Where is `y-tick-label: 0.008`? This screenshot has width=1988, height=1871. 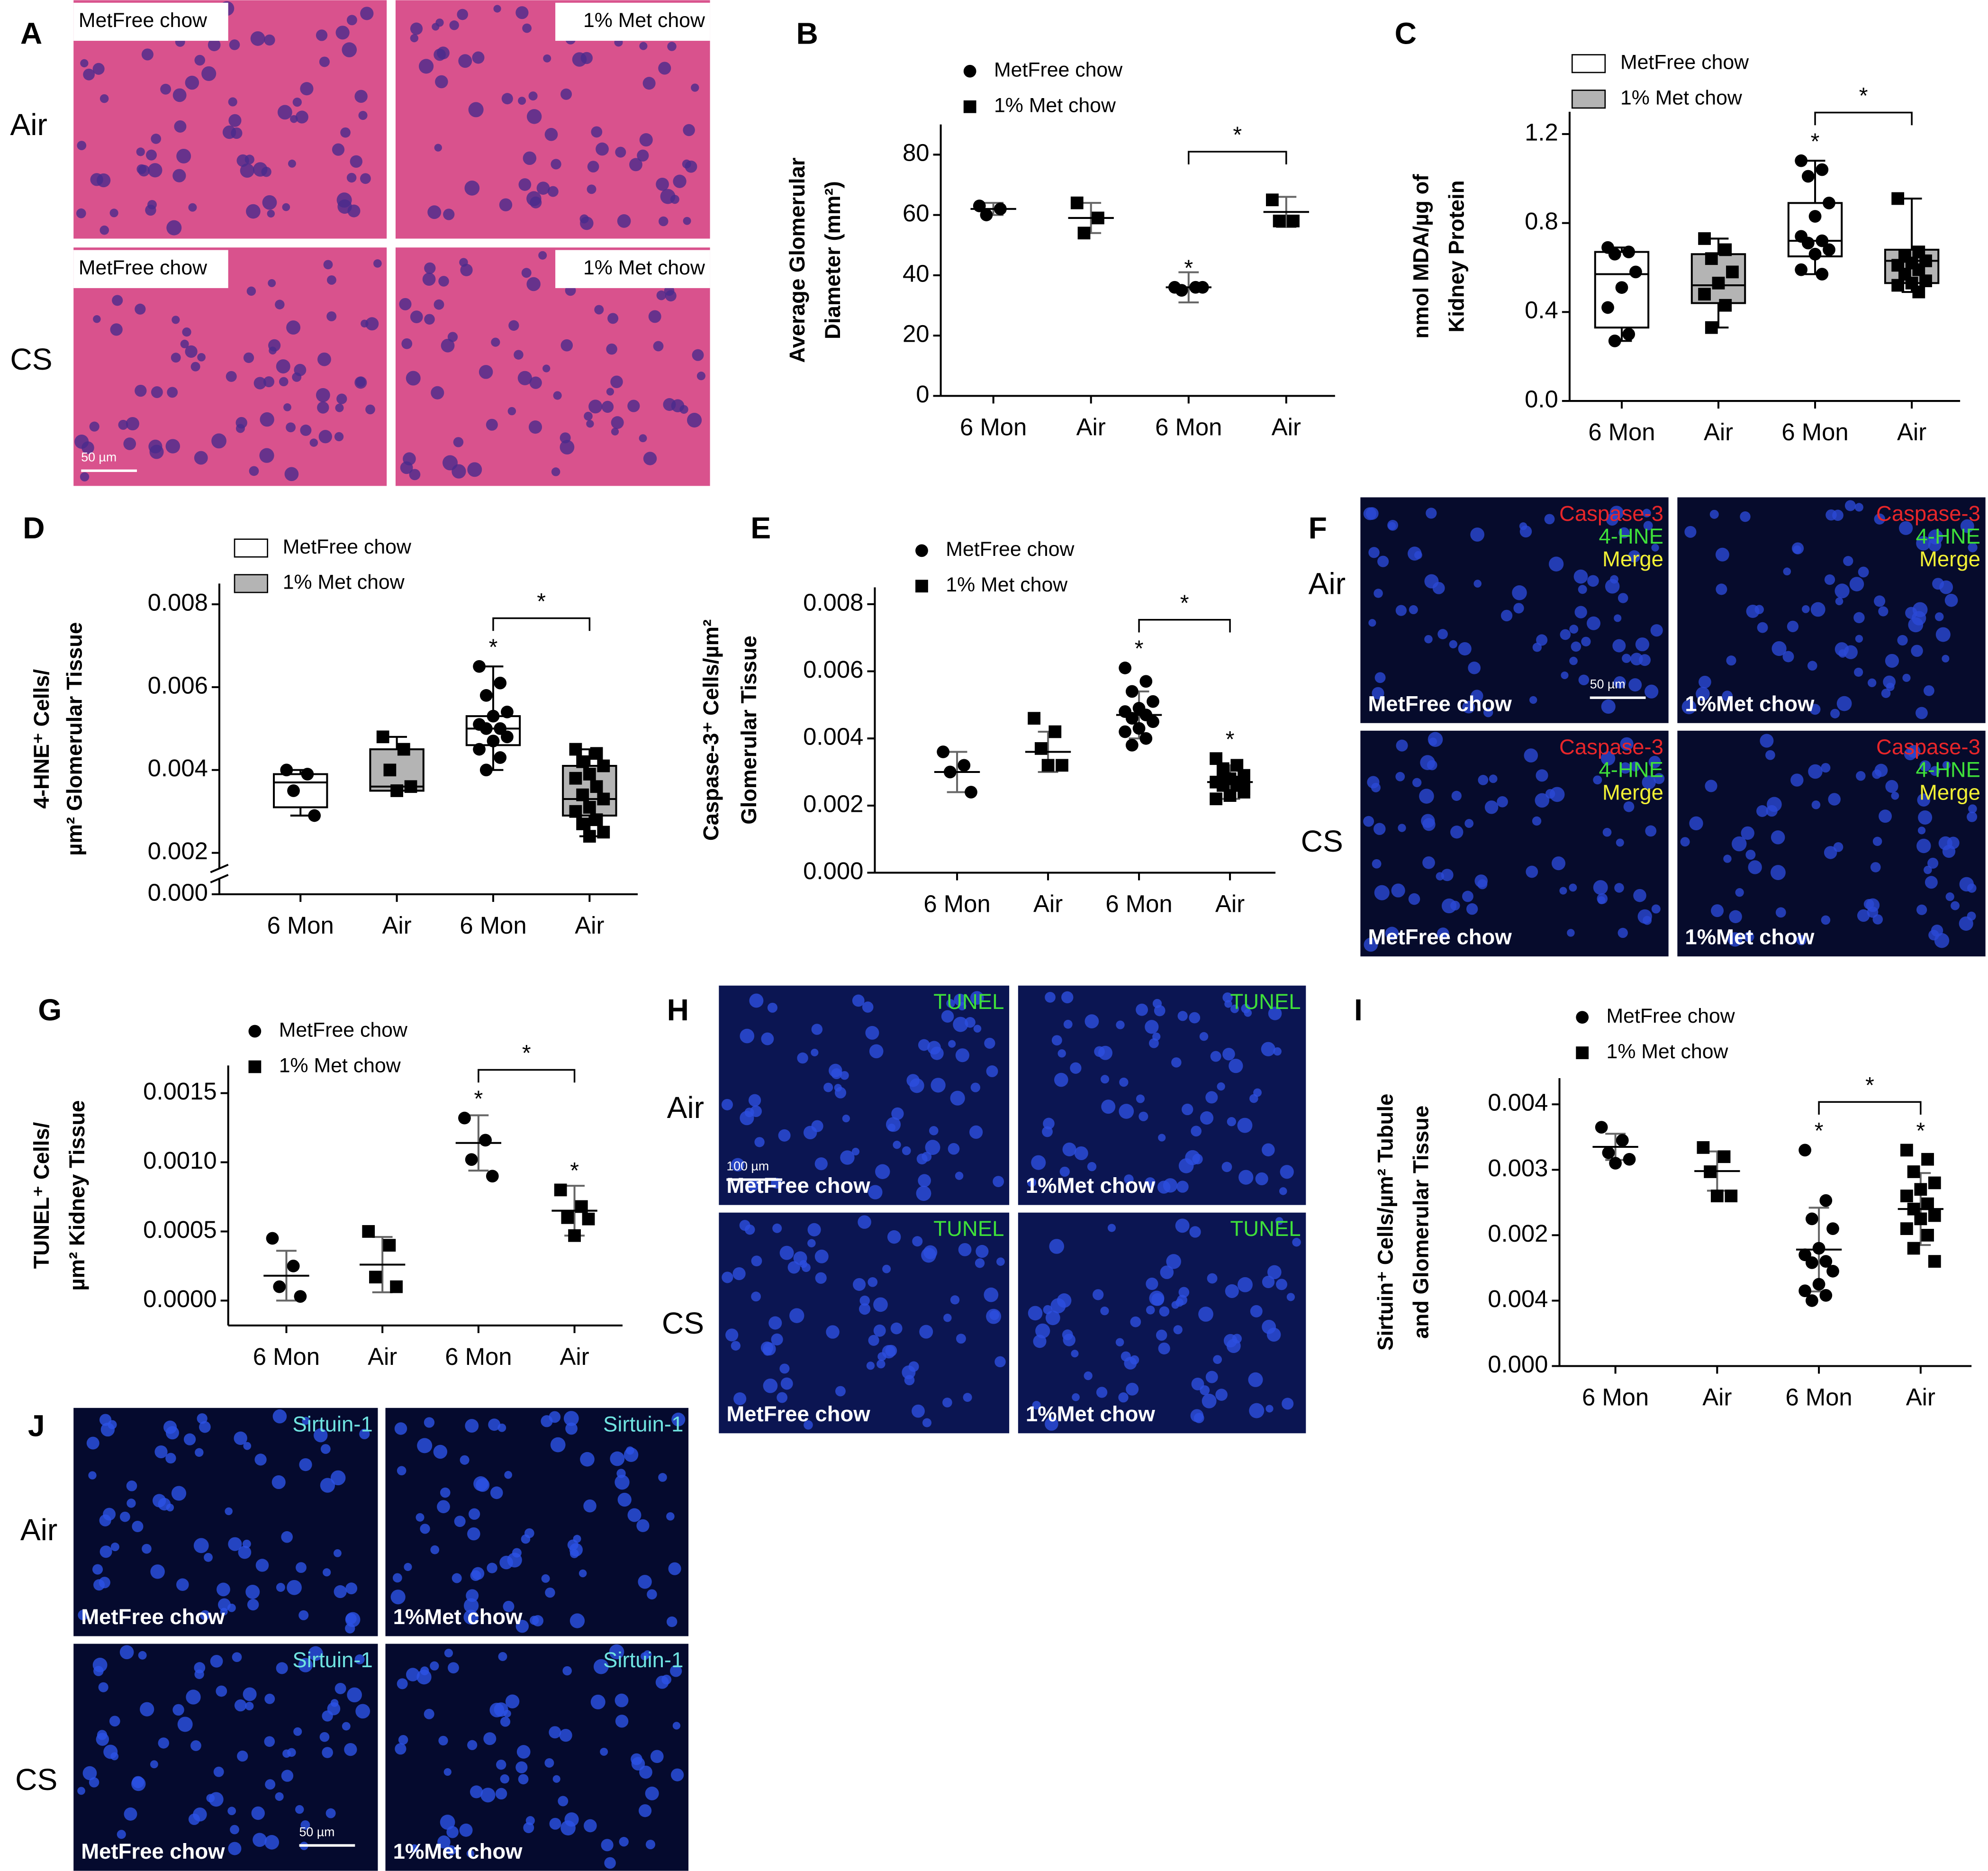
y-tick-label: 0.008 is located at coordinates (833, 603).